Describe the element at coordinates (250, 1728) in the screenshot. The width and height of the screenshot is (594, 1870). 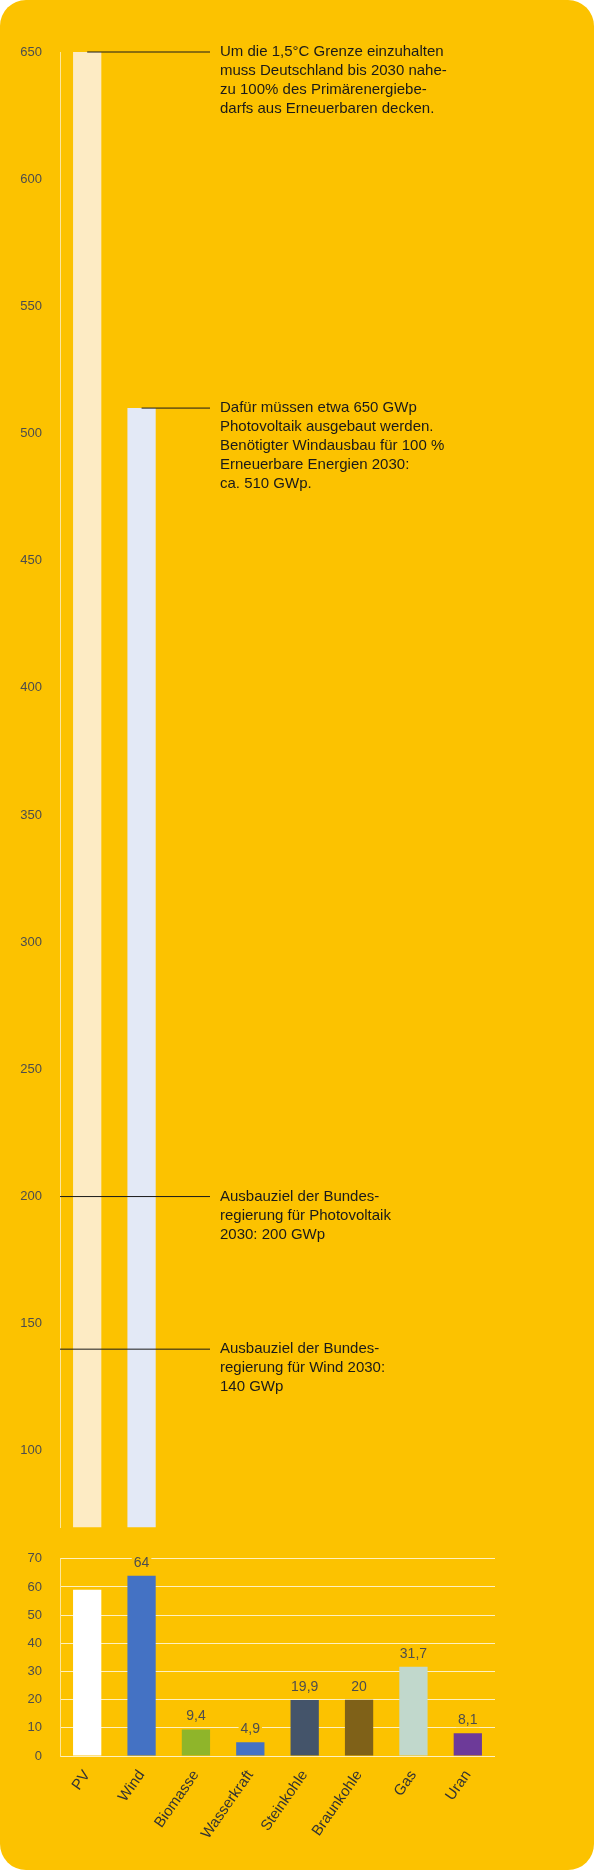
I see `data-label: 4,9` at that location.